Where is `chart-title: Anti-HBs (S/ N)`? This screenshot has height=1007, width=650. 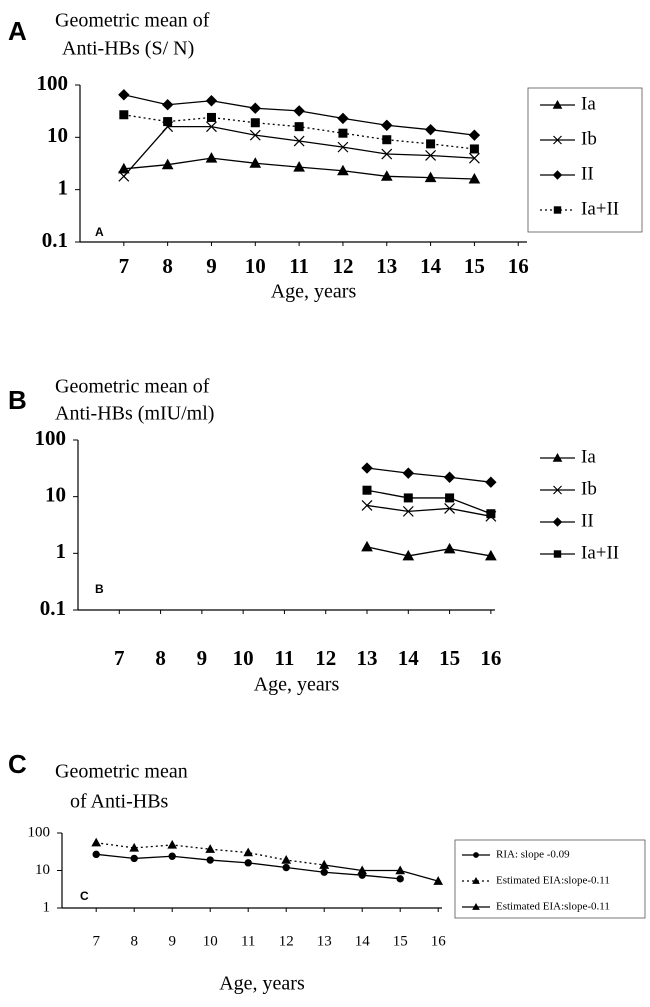 chart-title: Anti-HBs (S/ N) is located at coordinates (128, 49).